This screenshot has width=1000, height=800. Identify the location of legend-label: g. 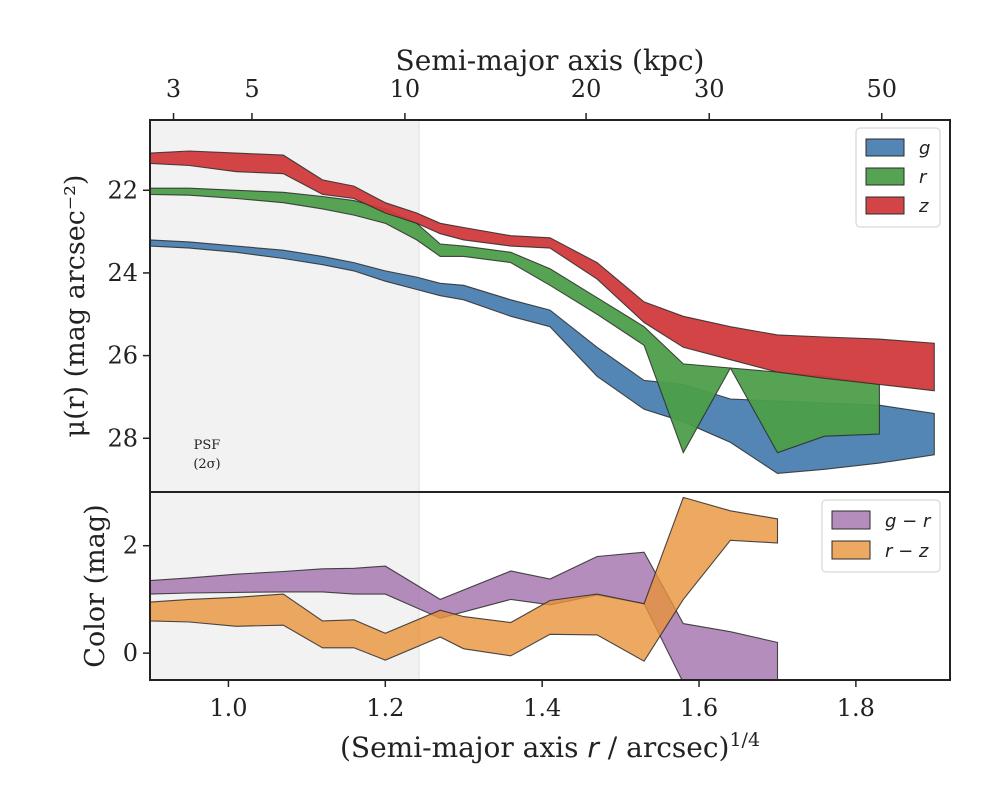
(924, 148).